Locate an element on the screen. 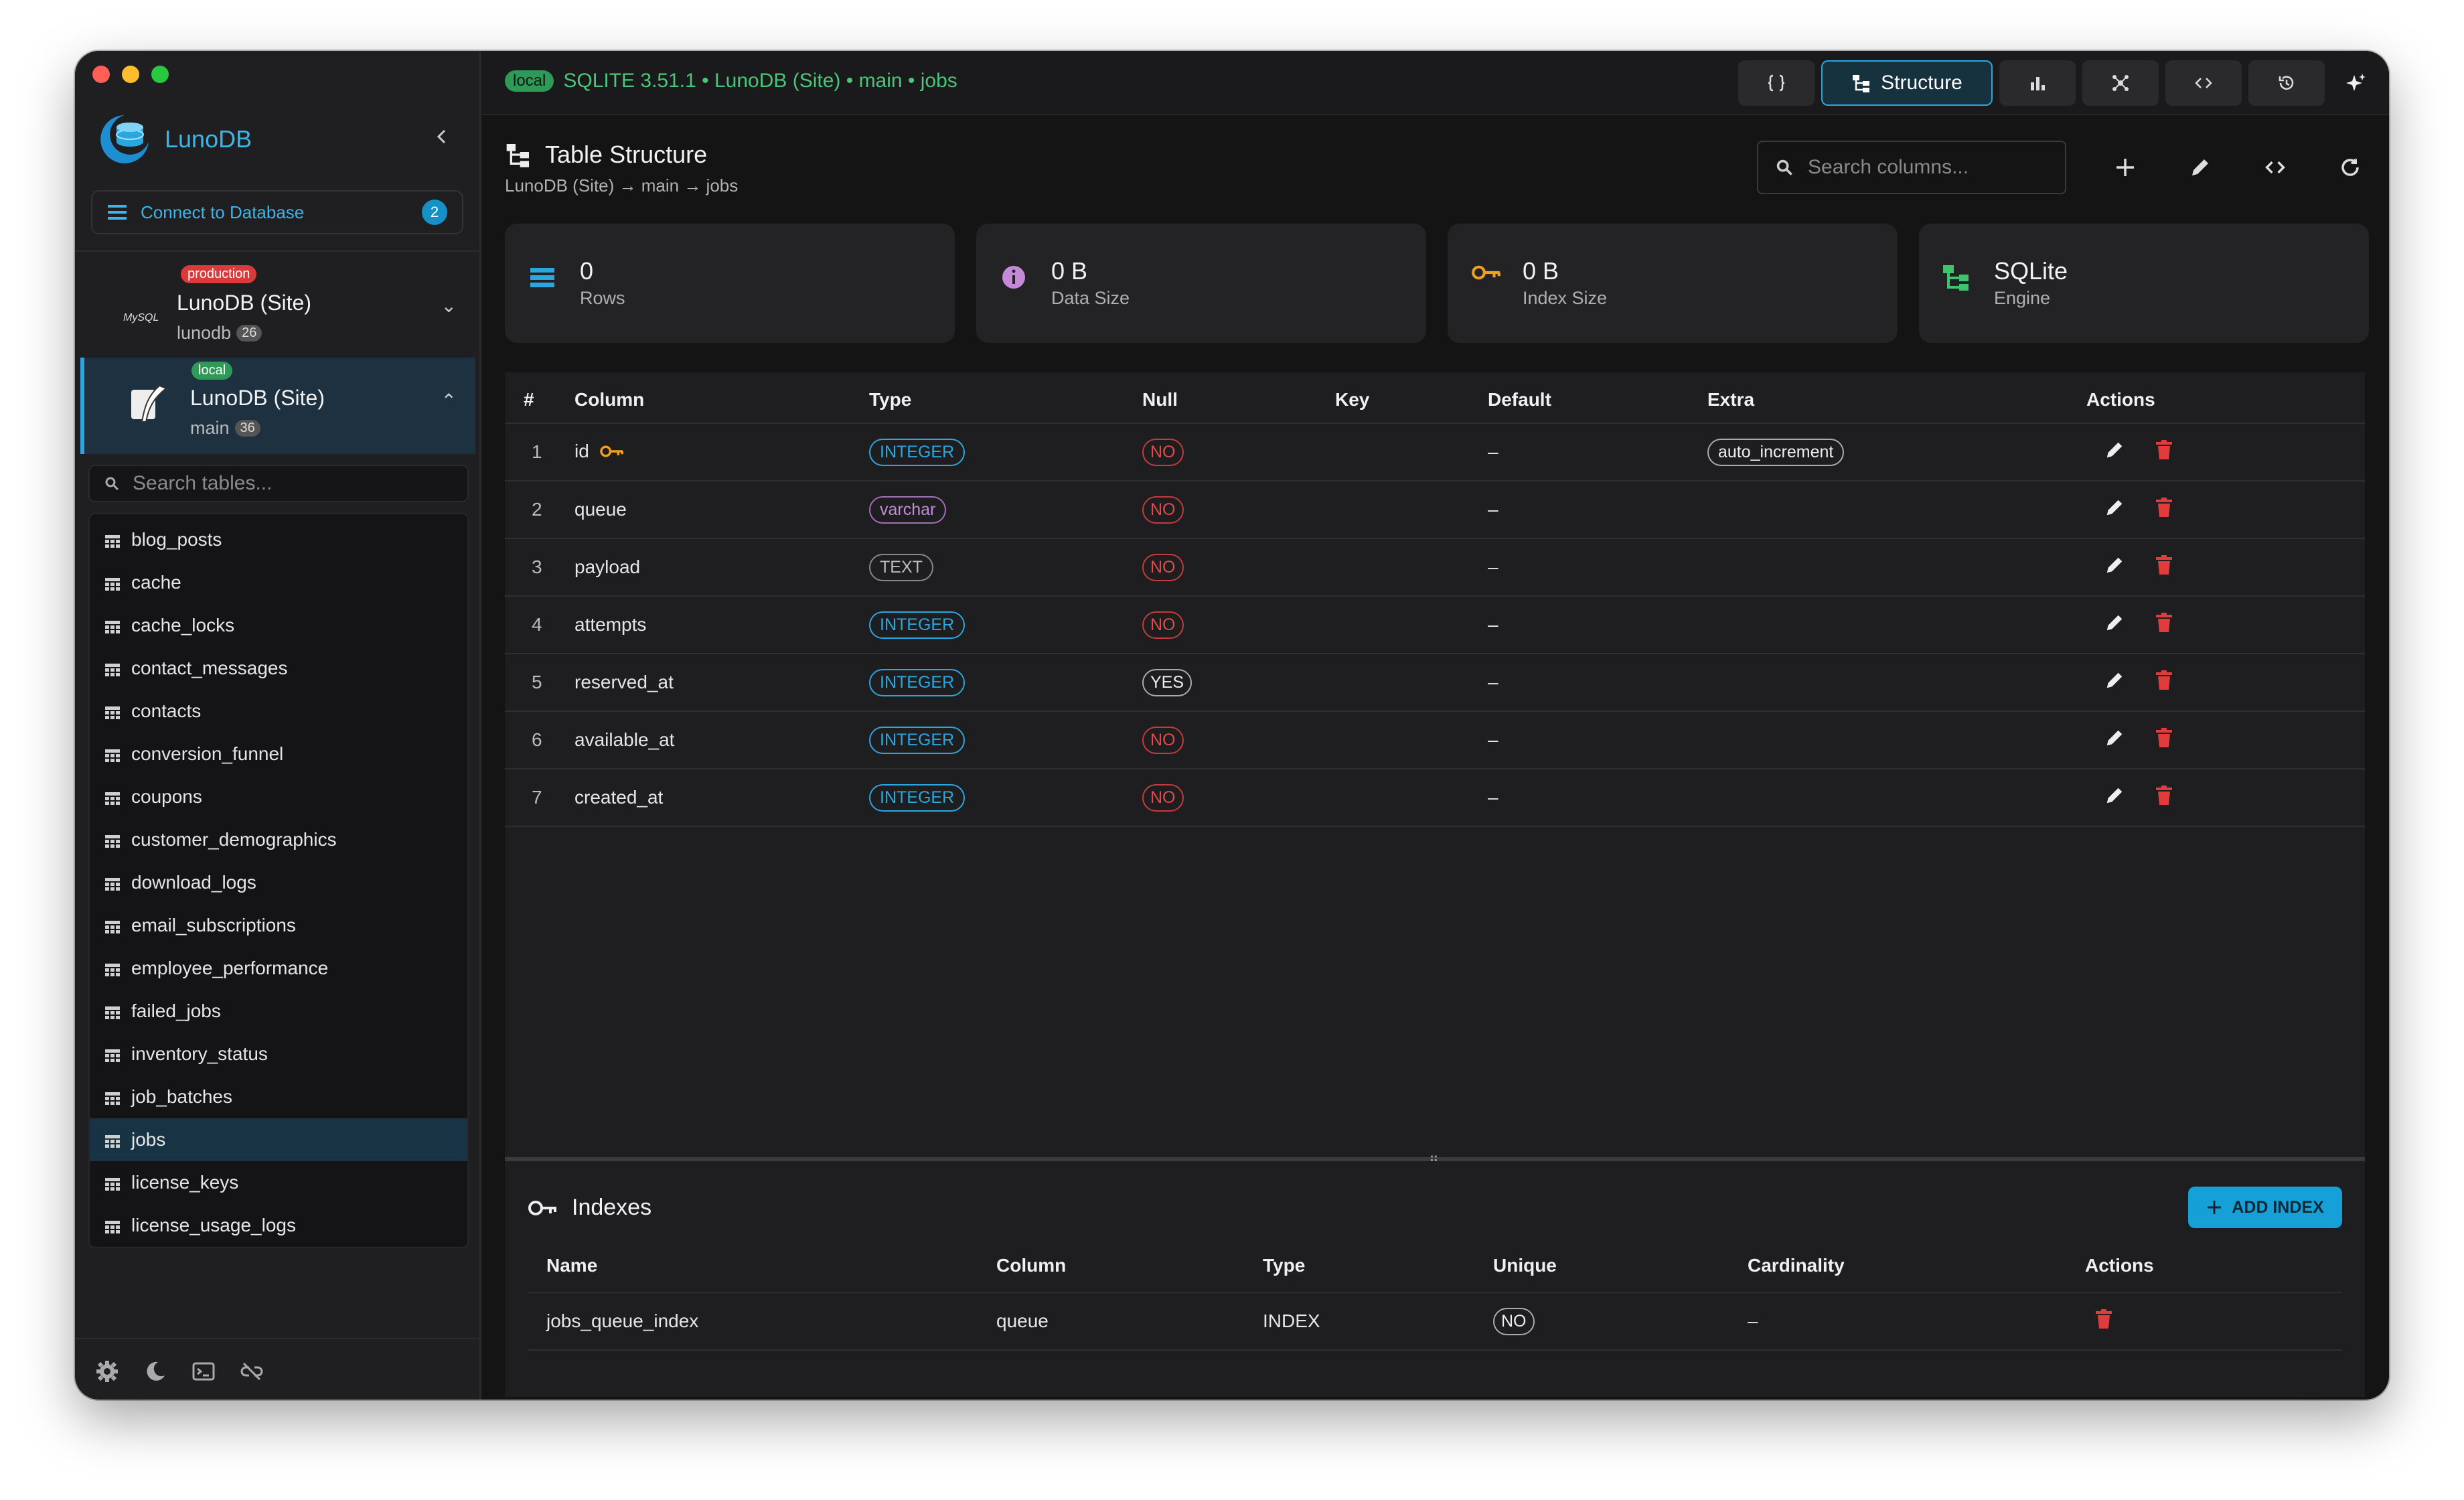  index-column-header: Type is located at coordinates (1284, 1265).